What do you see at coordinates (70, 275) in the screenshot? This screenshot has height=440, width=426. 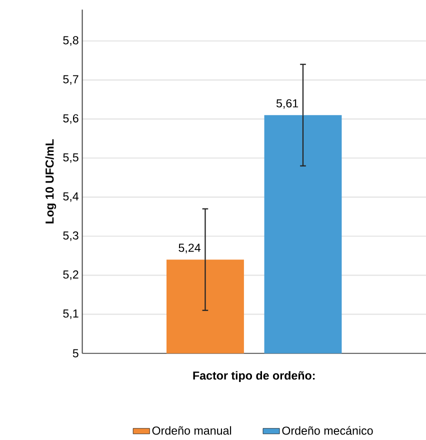 I see `y-tick-label: 5,2` at bounding box center [70, 275].